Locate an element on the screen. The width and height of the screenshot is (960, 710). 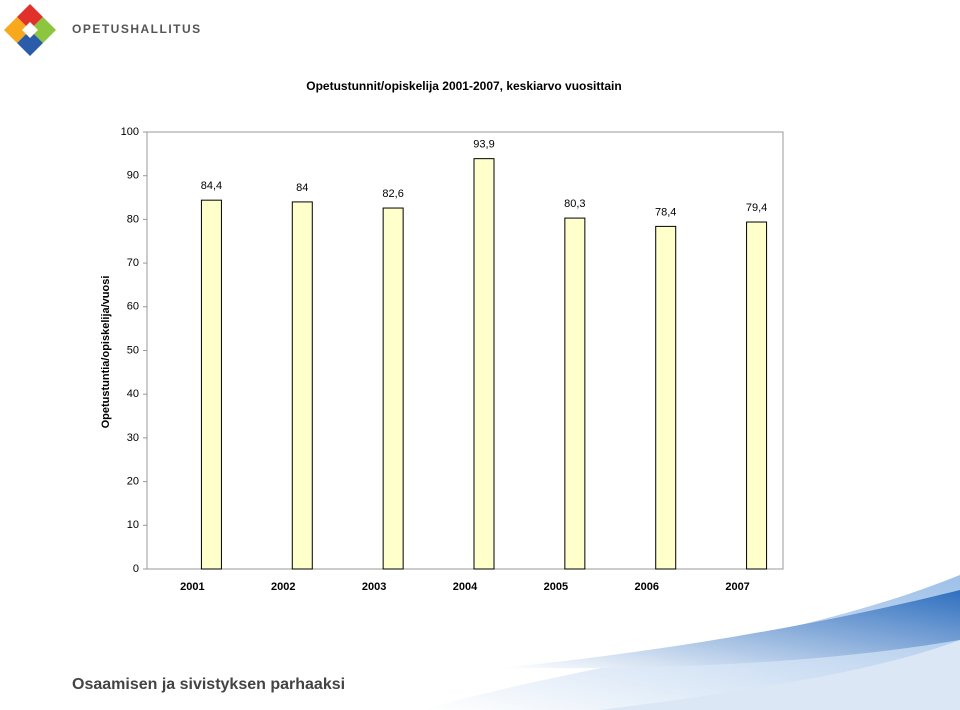
y-tick-label: 30 is located at coordinates (133, 438).